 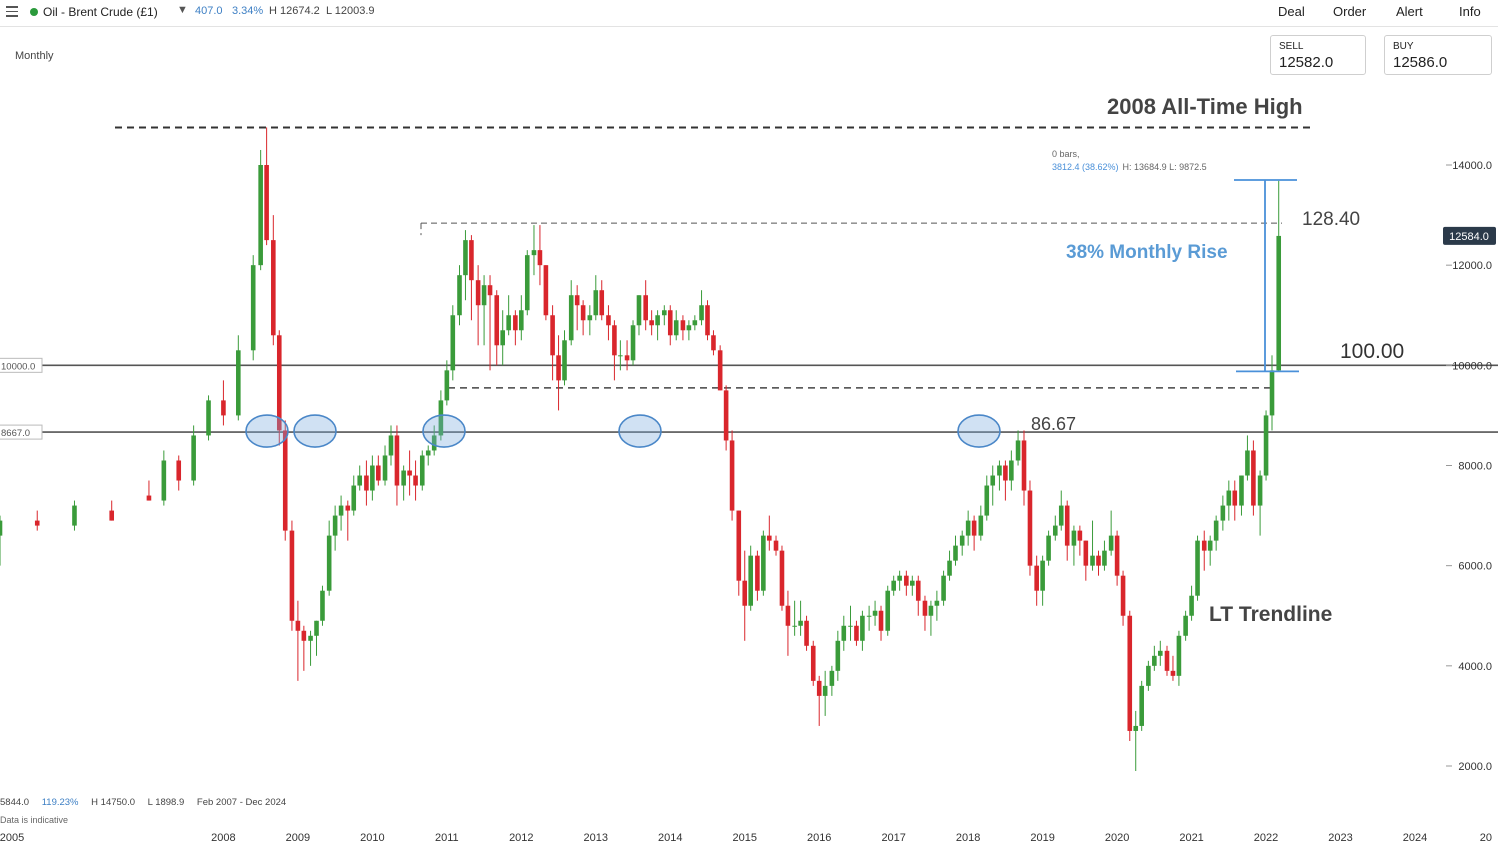 I want to click on measure-bars-text: 0 bars,, so click(x=1066, y=154).